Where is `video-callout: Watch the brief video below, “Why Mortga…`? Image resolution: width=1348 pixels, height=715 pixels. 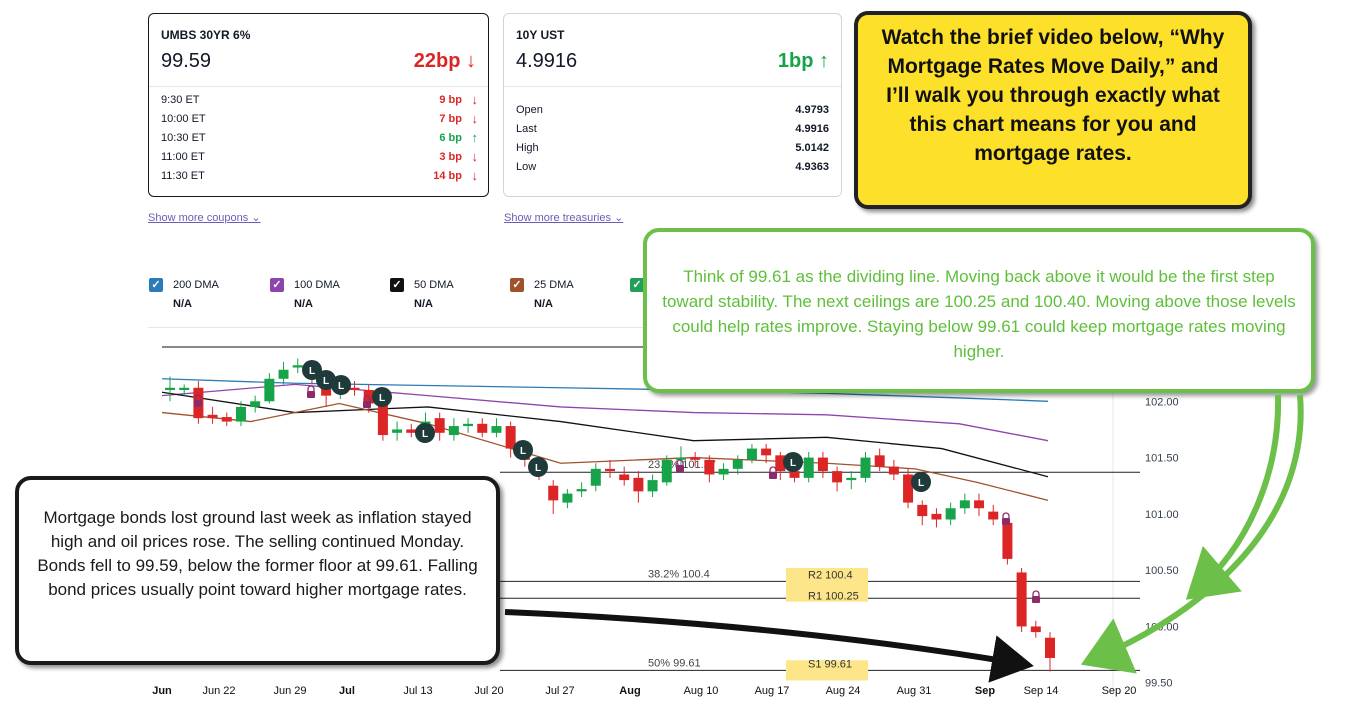
video-callout: Watch the brief video below, “Why Mortga… is located at coordinates (1053, 110).